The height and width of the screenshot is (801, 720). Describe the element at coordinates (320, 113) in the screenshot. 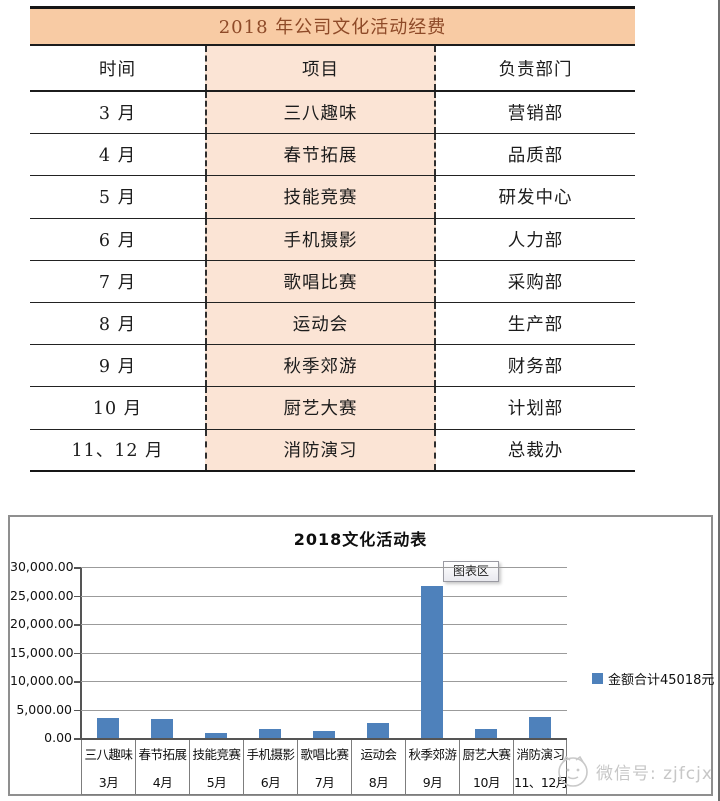

I see `table-cell-project: 三八趣味` at that location.